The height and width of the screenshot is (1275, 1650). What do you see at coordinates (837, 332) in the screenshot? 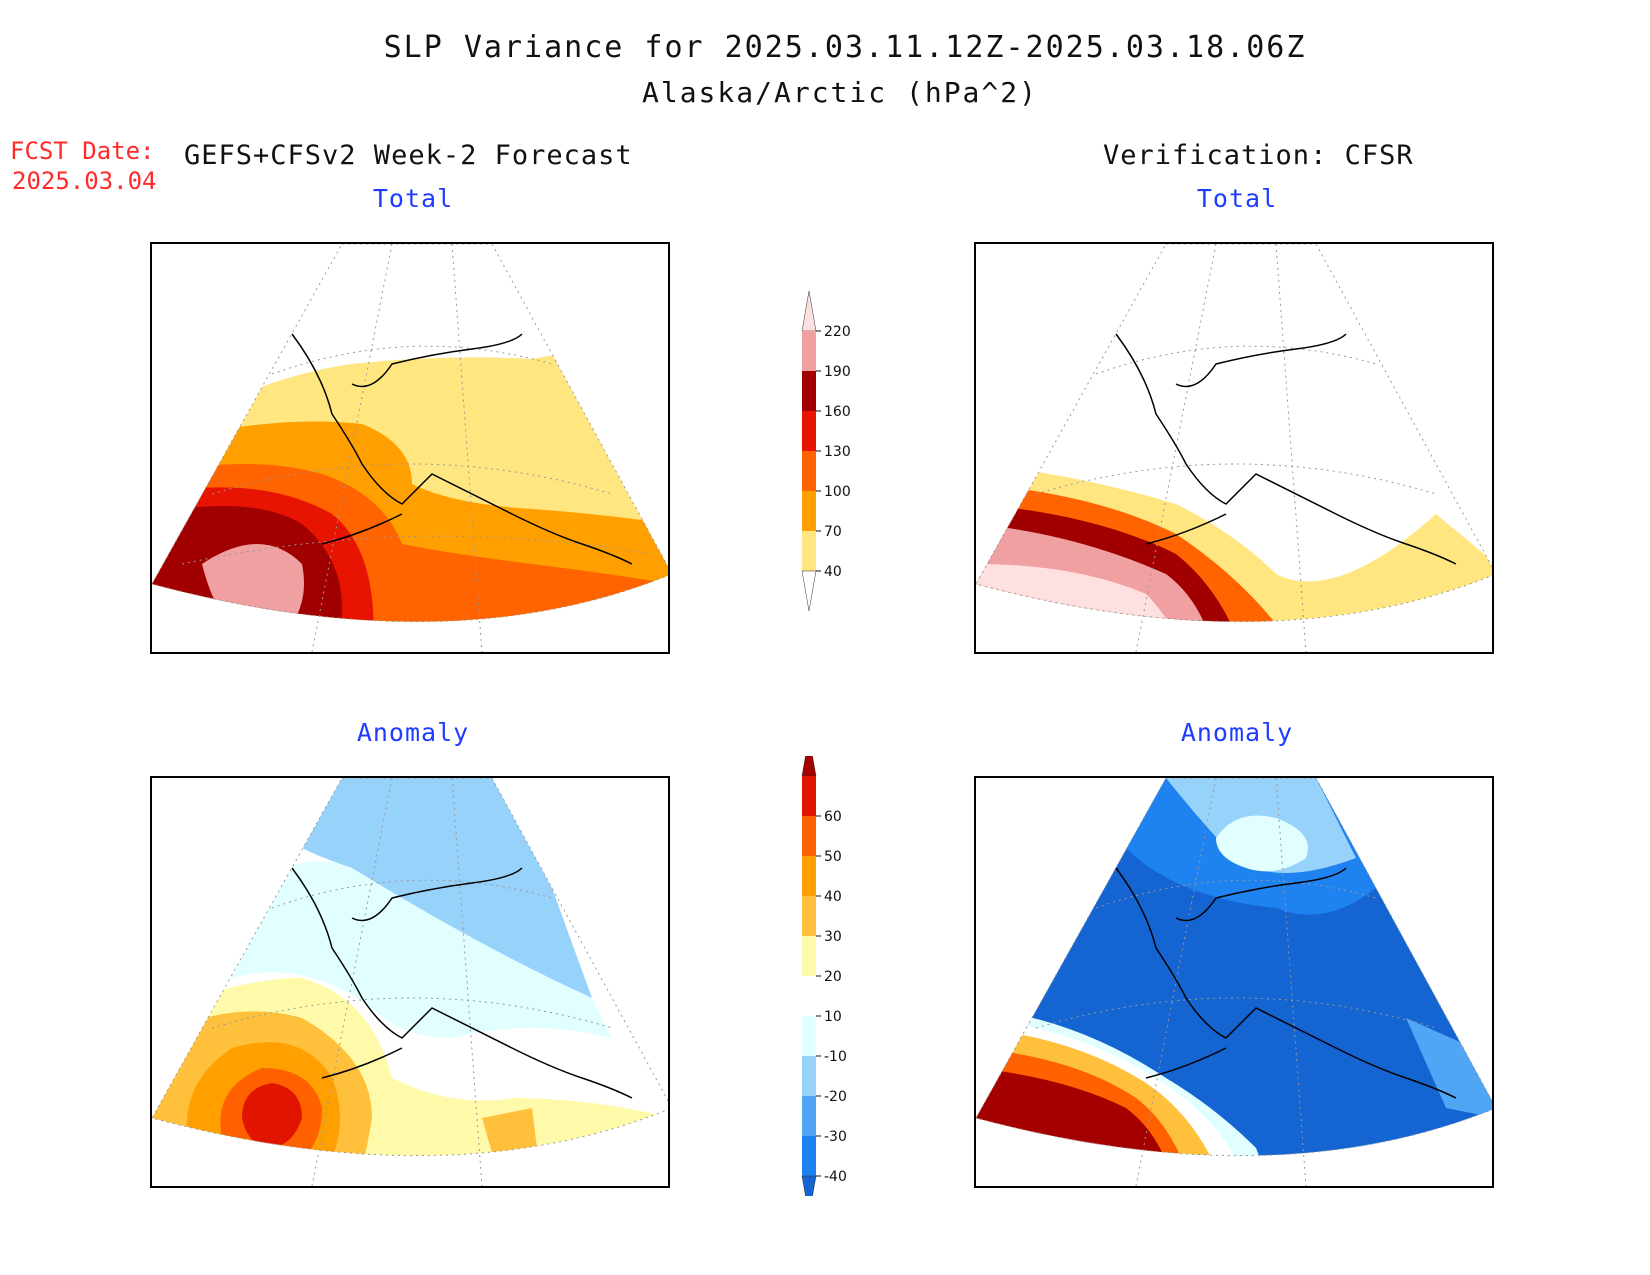
I see `colorbar-total-label: 220` at bounding box center [837, 332].